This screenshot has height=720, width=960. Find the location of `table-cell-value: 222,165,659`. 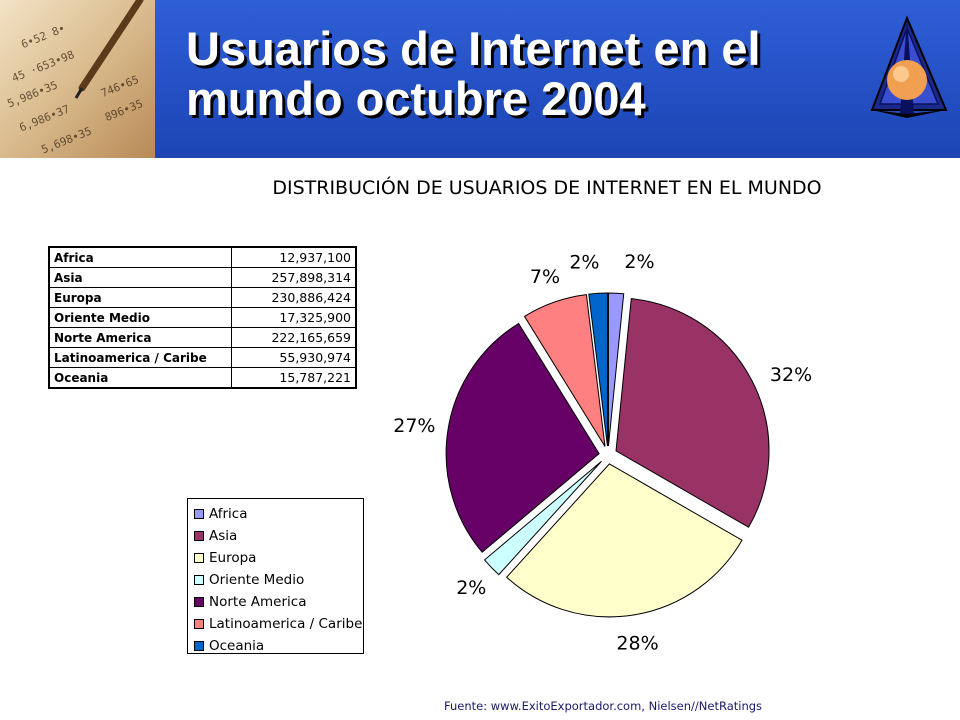

table-cell-value: 222,165,659 is located at coordinates (294, 337).